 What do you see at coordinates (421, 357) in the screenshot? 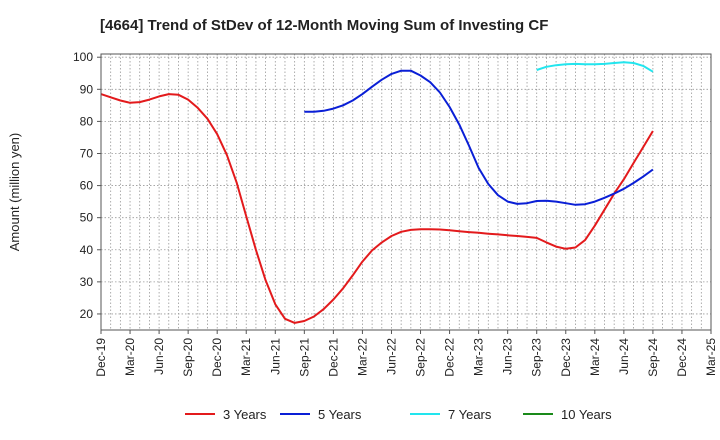
I see `x-tick-label: Sep-22` at bounding box center [421, 357].